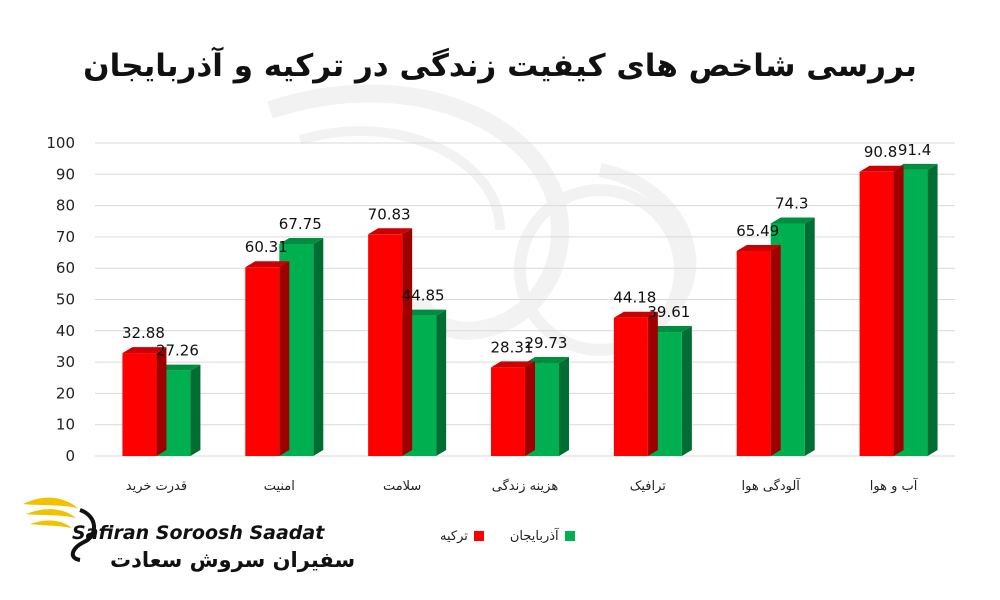  Describe the element at coordinates (648, 486) in the screenshot. I see `x-tick-label: ترافیک` at that location.